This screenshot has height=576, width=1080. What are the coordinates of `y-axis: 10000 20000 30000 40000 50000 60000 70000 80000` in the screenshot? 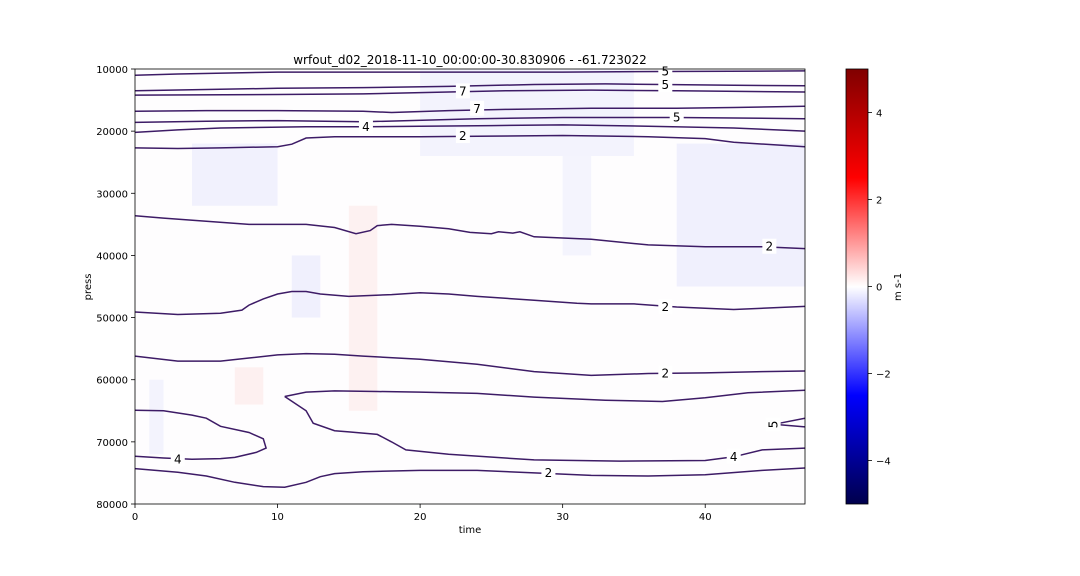 It's located at (115, 288).